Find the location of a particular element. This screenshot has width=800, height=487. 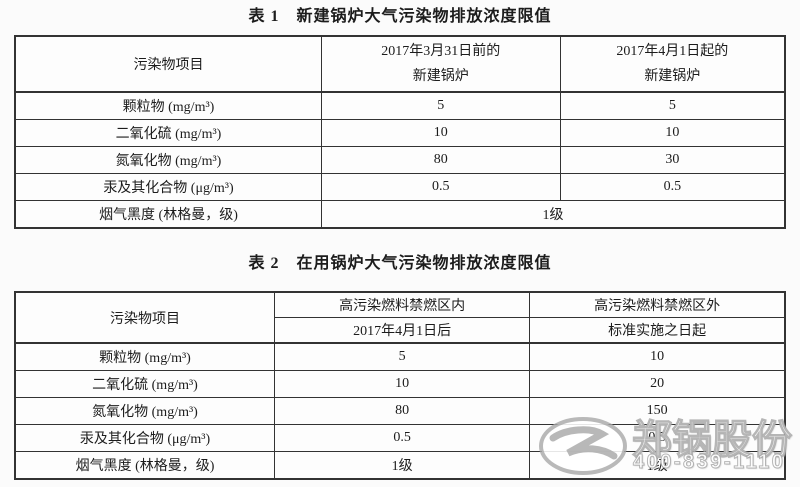

table1-header-row: 污染物项目 2017年3月31日前的 新建锅炉 2017年4月1日起的 新建锅炉 is located at coordinates (400, 64).